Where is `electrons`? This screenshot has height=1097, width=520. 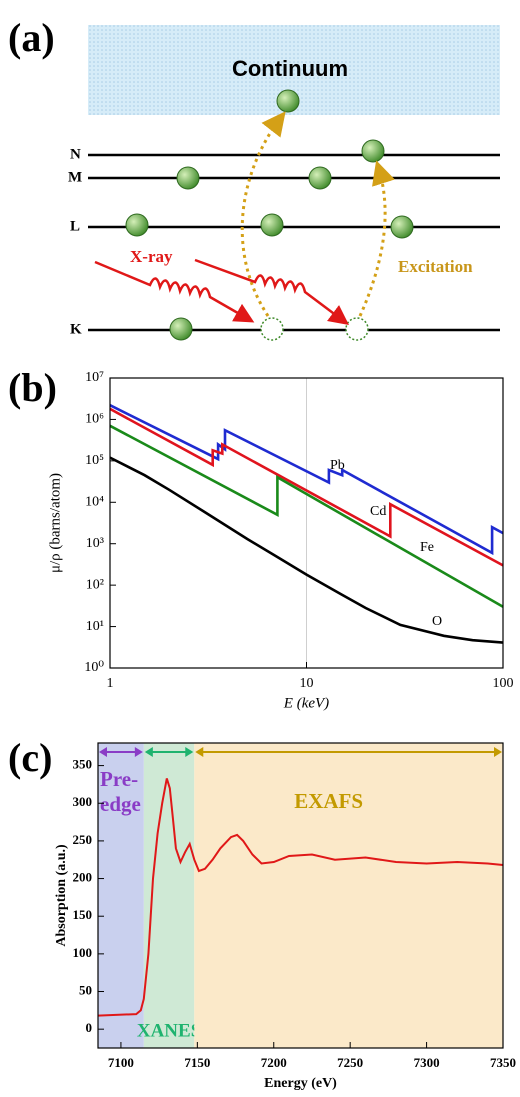 electrons is located at coordinates (269, 215).